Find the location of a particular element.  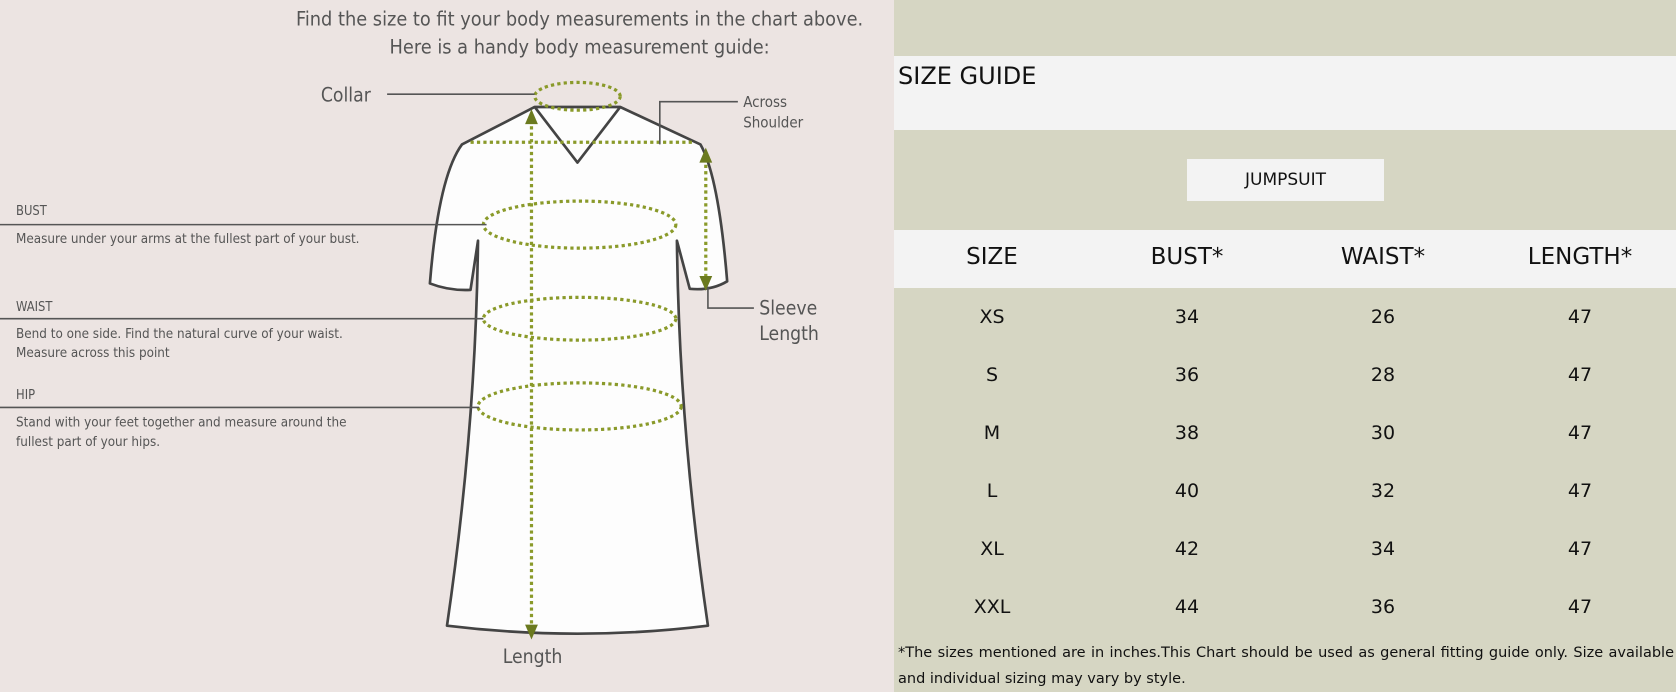

cell-bust: 38 is located at coordinates (1187, 433).